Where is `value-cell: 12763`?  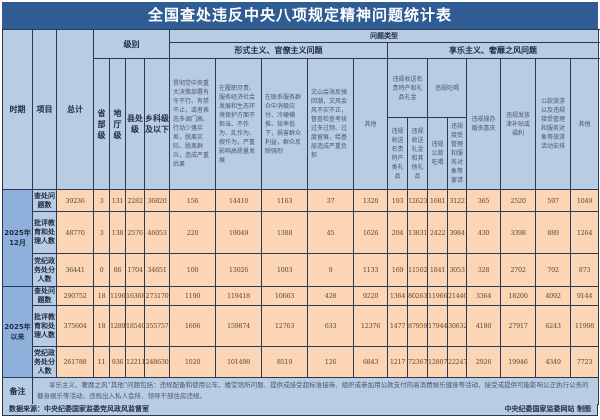
value-cell: 12763 is located at coordinates (284, 326).